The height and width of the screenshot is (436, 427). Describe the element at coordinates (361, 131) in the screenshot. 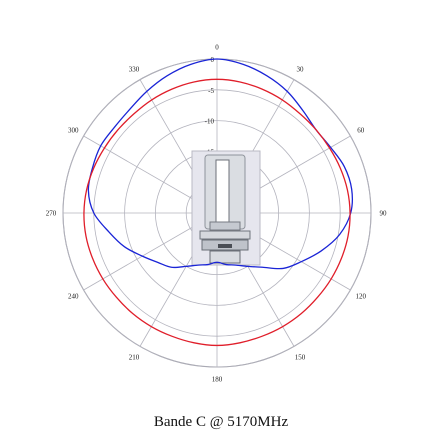

I see `angle-tick-label: 60` at that location.